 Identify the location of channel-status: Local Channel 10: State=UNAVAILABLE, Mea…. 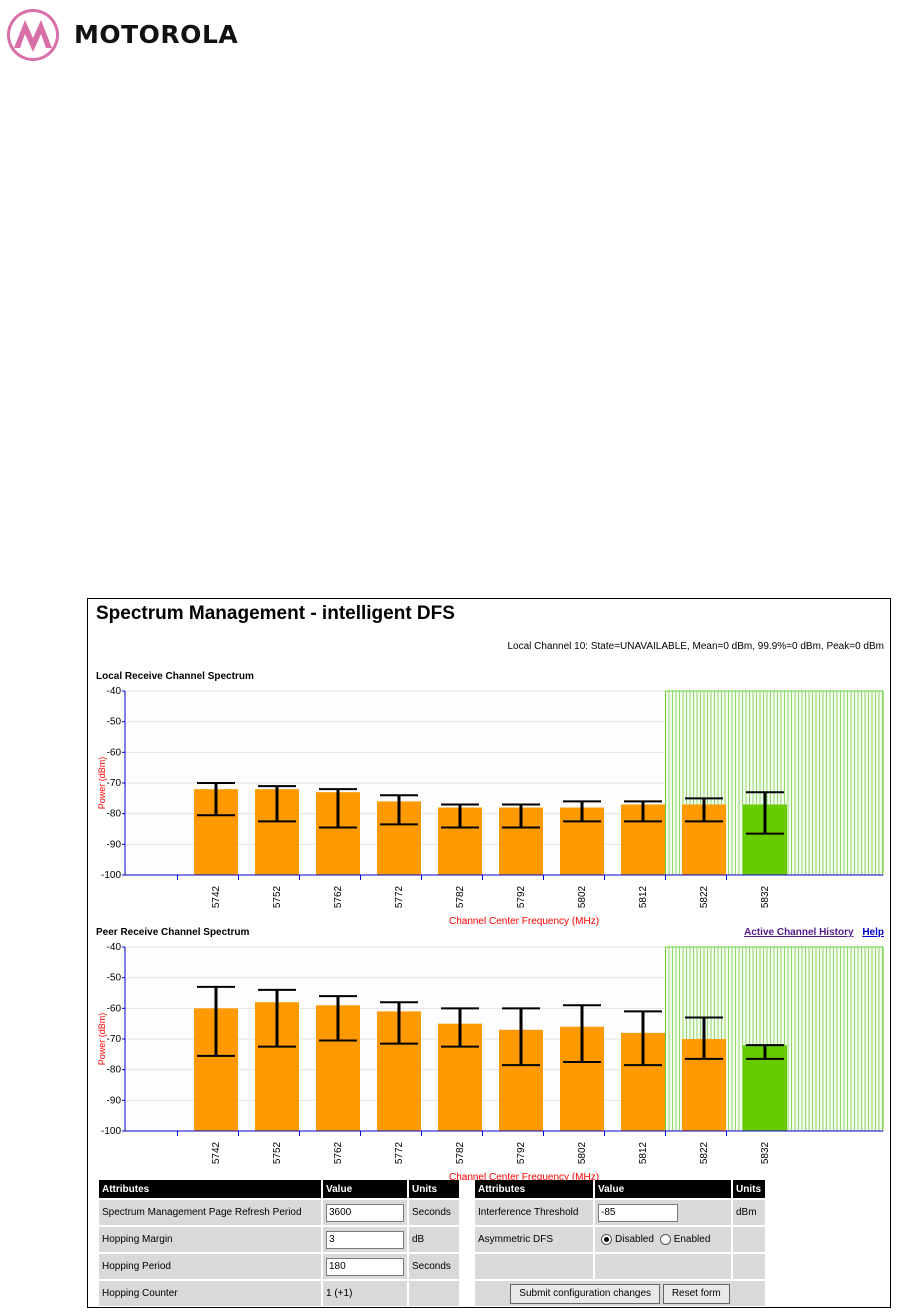
(695, 646).